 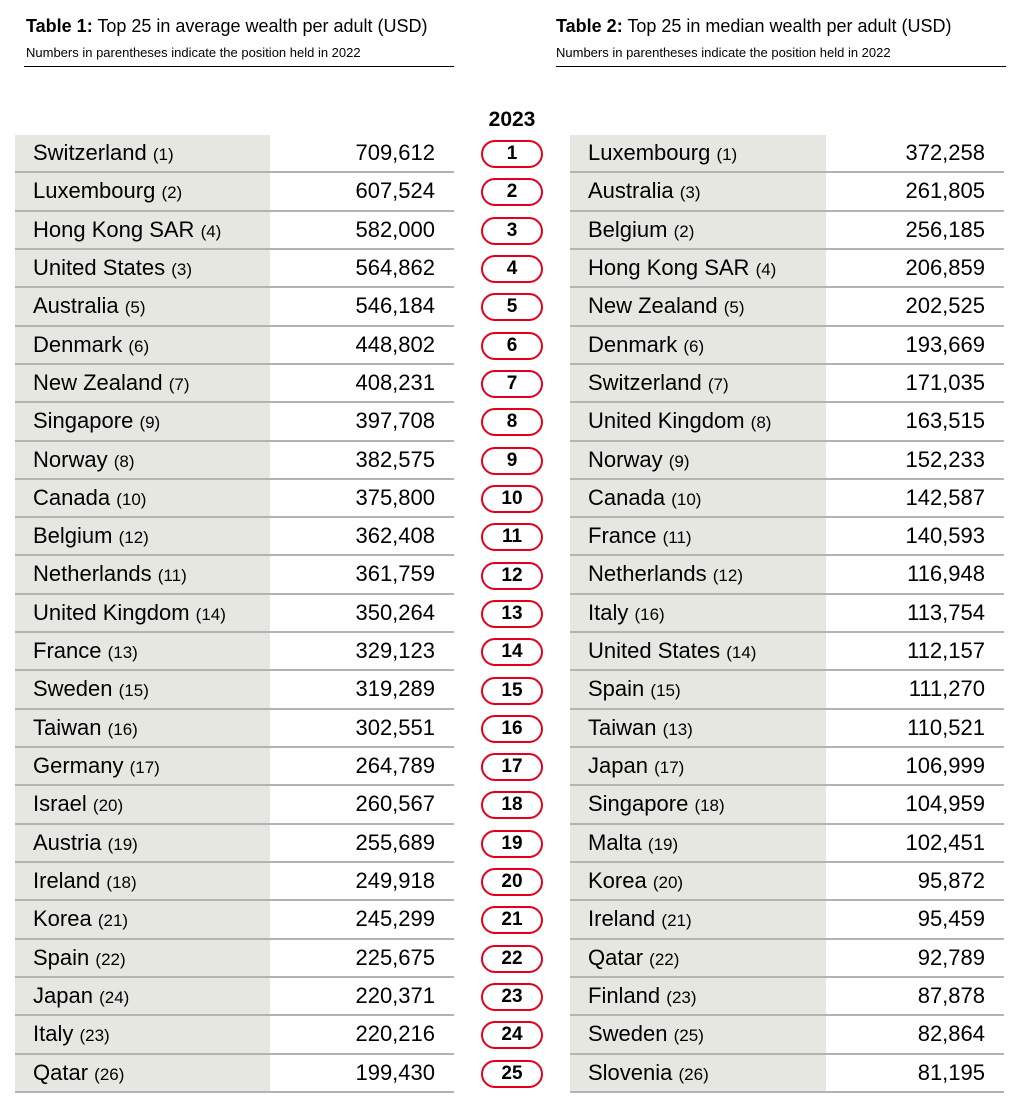 I want to click on table-row: Malta (19) 102,451, so click(x=787, y=843).